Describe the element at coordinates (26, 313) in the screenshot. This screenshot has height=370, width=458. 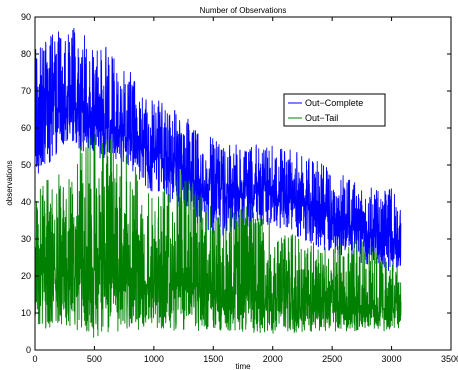
I see `y-tick-label: 10` at that location.